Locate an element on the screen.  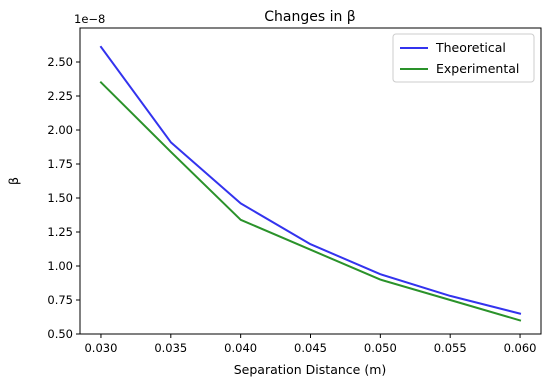
y-tick-label: 1.75 is located at coordinates (60, 164).